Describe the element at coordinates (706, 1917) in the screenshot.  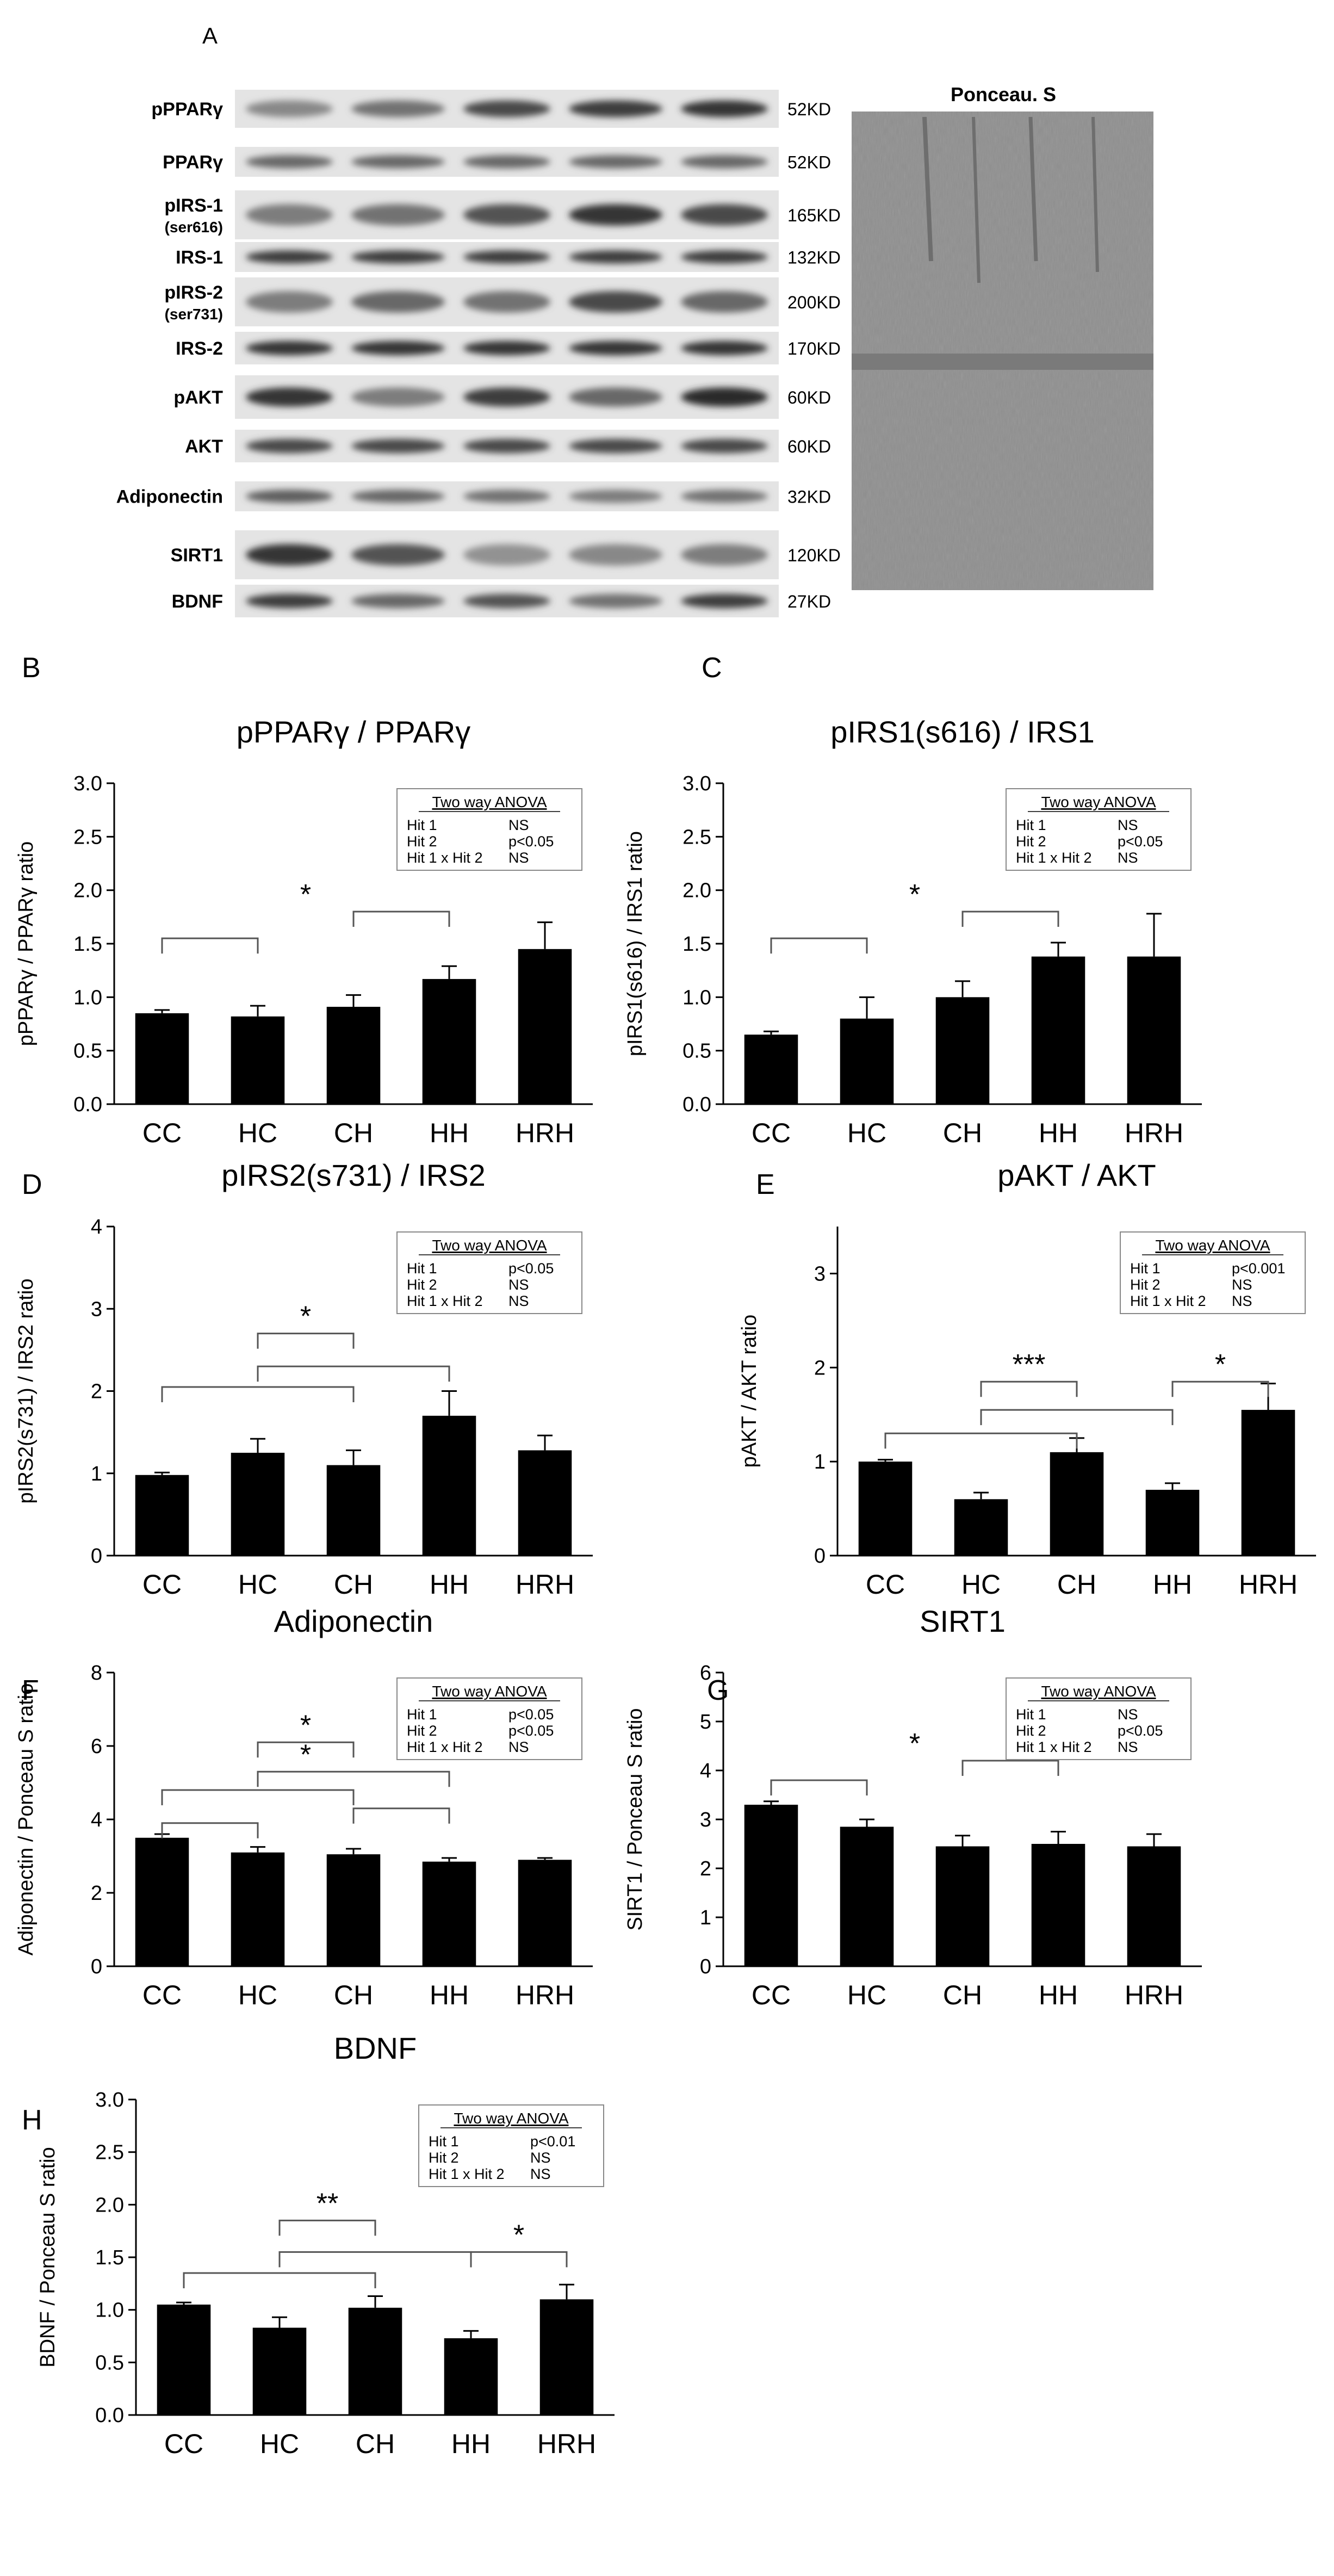
I see `y-tick-label: 1` at that location.